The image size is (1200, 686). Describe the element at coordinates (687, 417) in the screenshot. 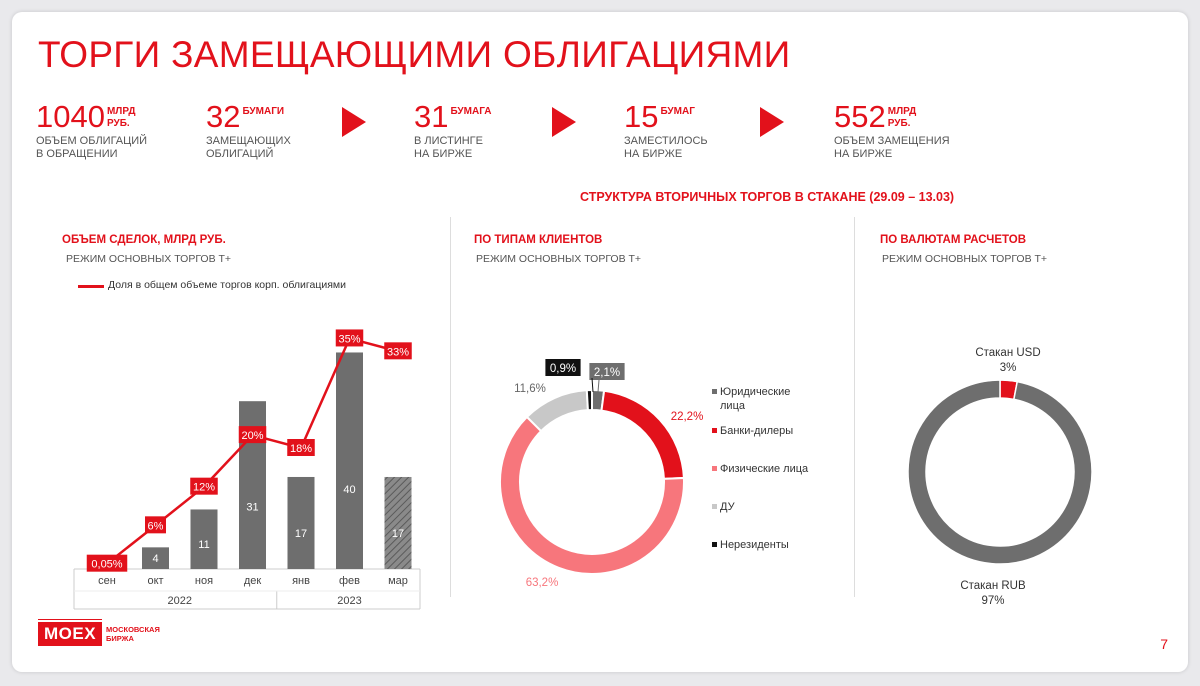

I see `slice-label: 22,2%` at that location.